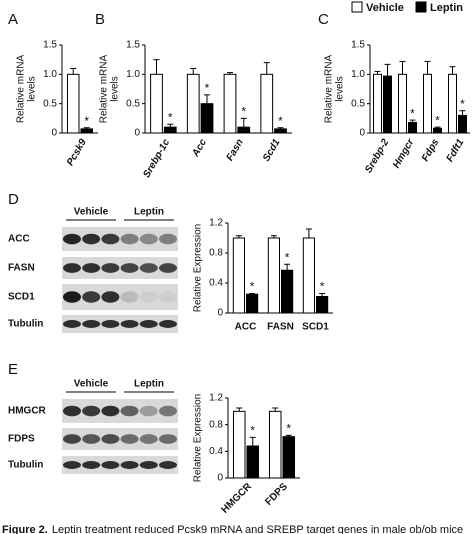 Image resolution: width=474 pixels, height=534 pixels. I want to click on blot-row-label: SCD1, so click(21, 297).